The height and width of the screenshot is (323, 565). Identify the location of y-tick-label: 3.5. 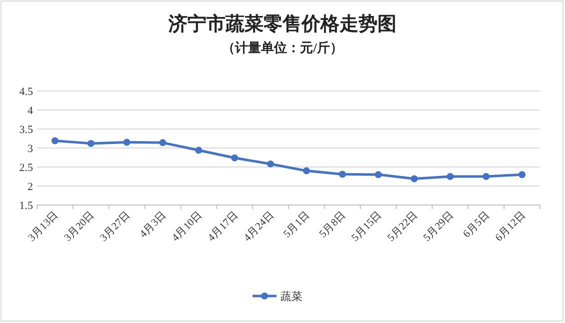
(26, 130).